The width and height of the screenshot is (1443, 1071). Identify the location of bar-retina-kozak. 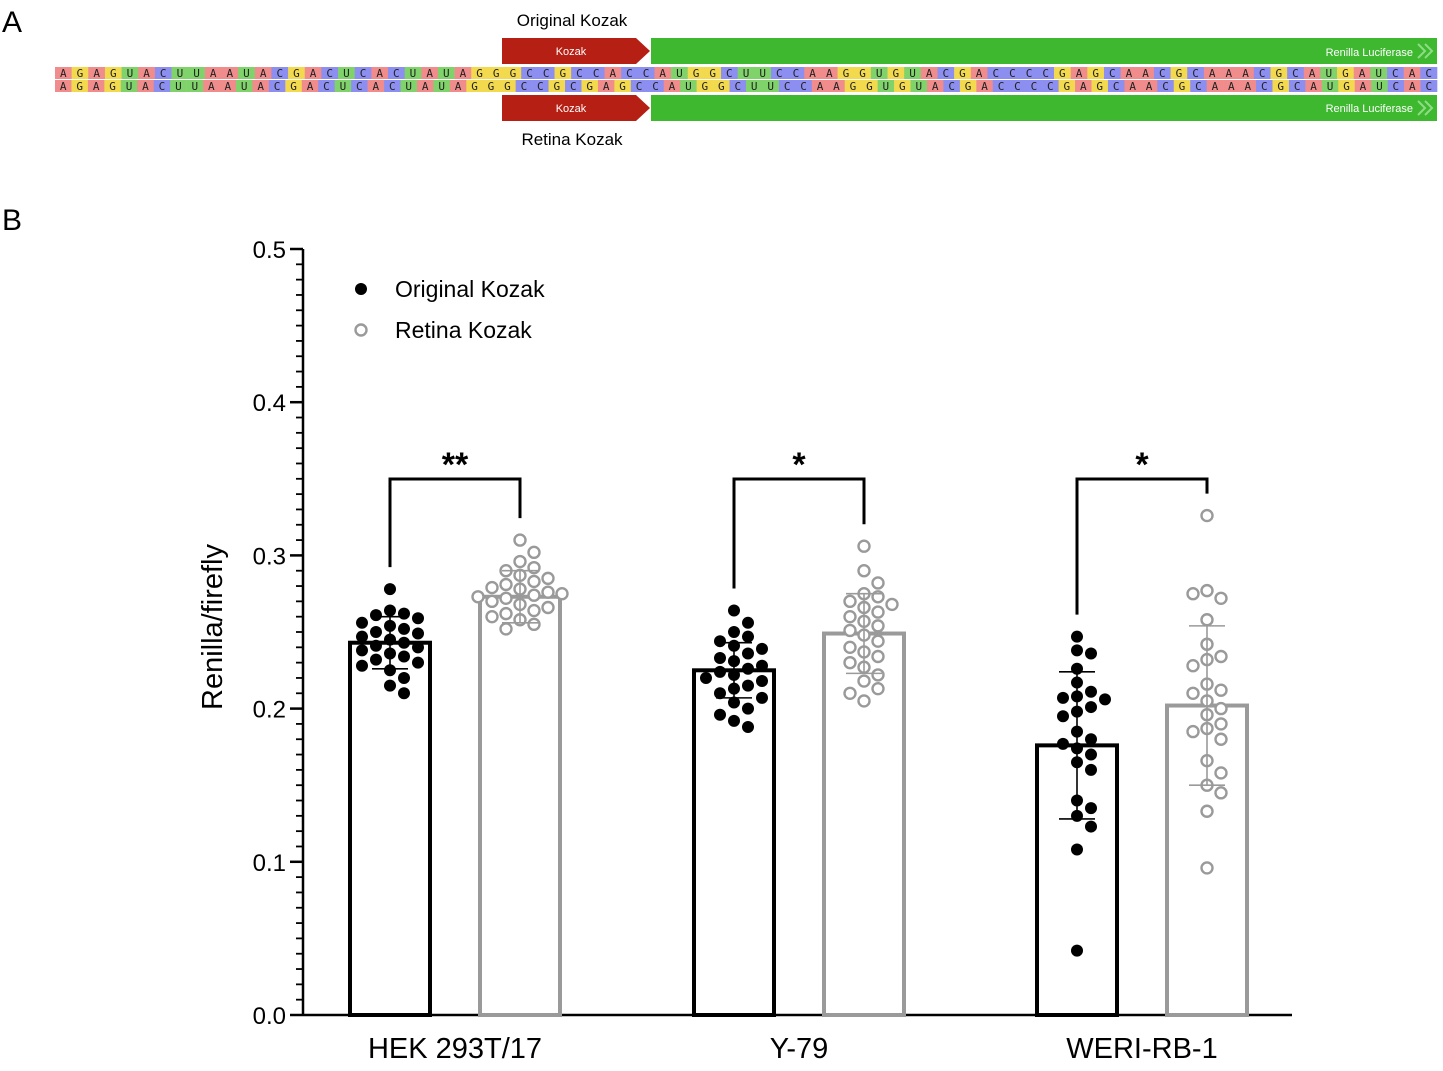
(864, 824).